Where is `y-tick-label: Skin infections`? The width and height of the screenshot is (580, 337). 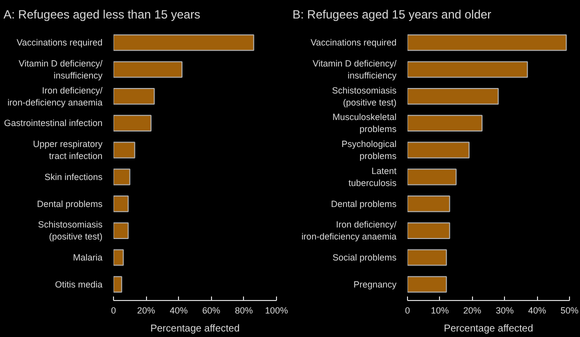 y-tick-label: Skin infections is located at coordinates (73, 177).